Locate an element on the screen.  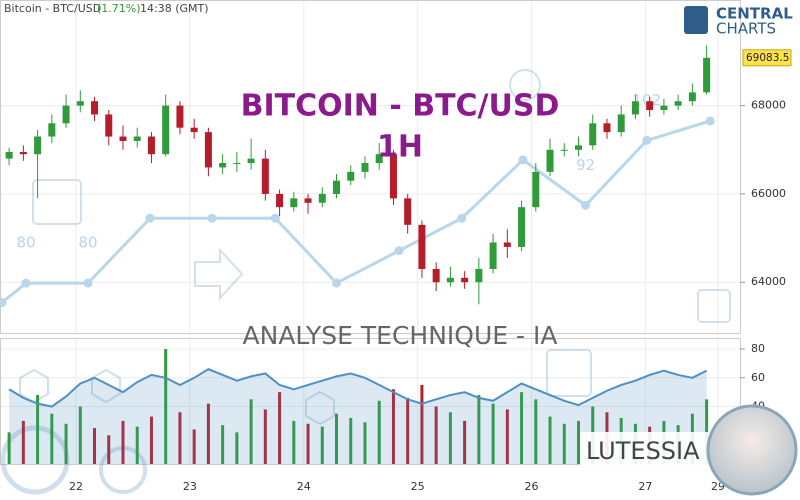
assistant: LUTESSIA is located at coordinates (643, 451).